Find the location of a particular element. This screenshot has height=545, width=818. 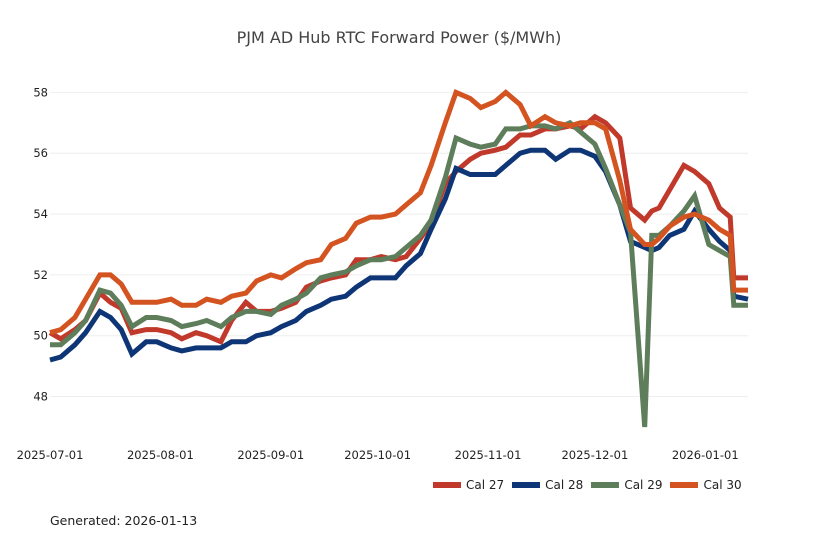

y-tick-label: 54 is located at coordinates (40, 214).